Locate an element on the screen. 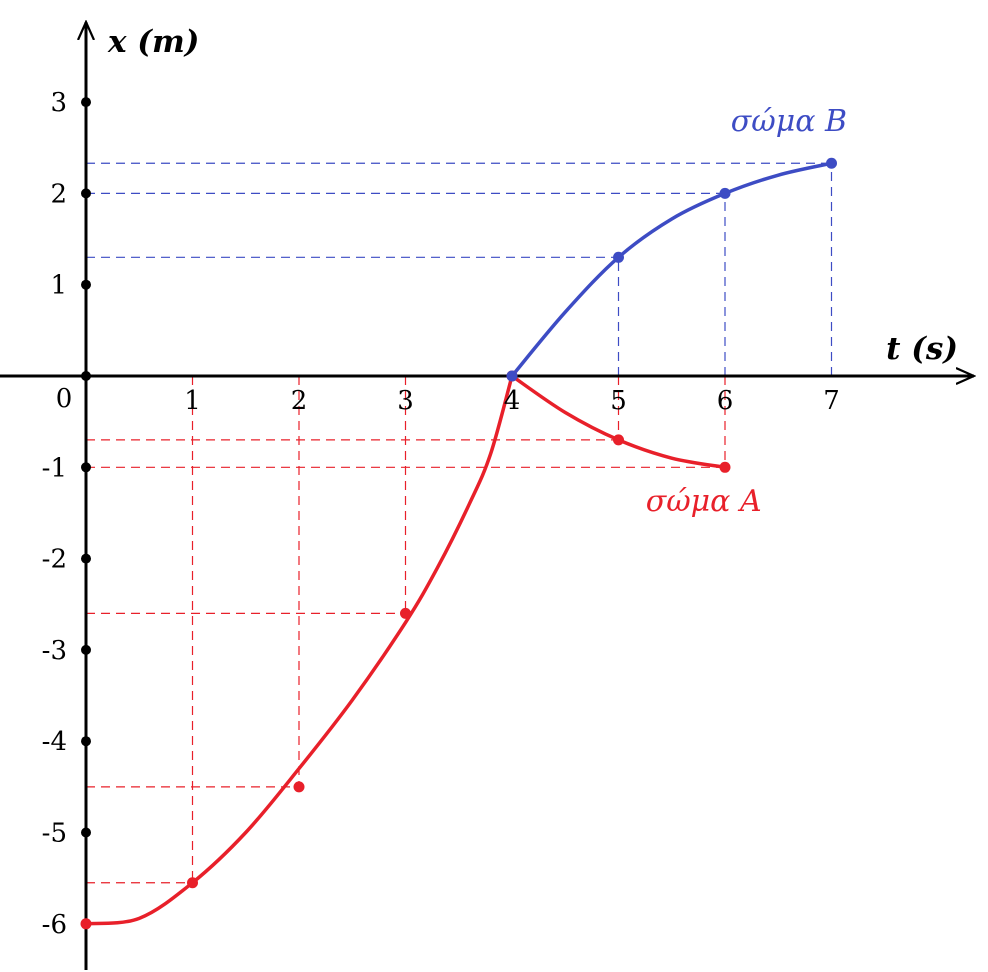 This screenshot has width=988, height=972. series-label-body-a: σώμα A is located at coordinates (704, 501).